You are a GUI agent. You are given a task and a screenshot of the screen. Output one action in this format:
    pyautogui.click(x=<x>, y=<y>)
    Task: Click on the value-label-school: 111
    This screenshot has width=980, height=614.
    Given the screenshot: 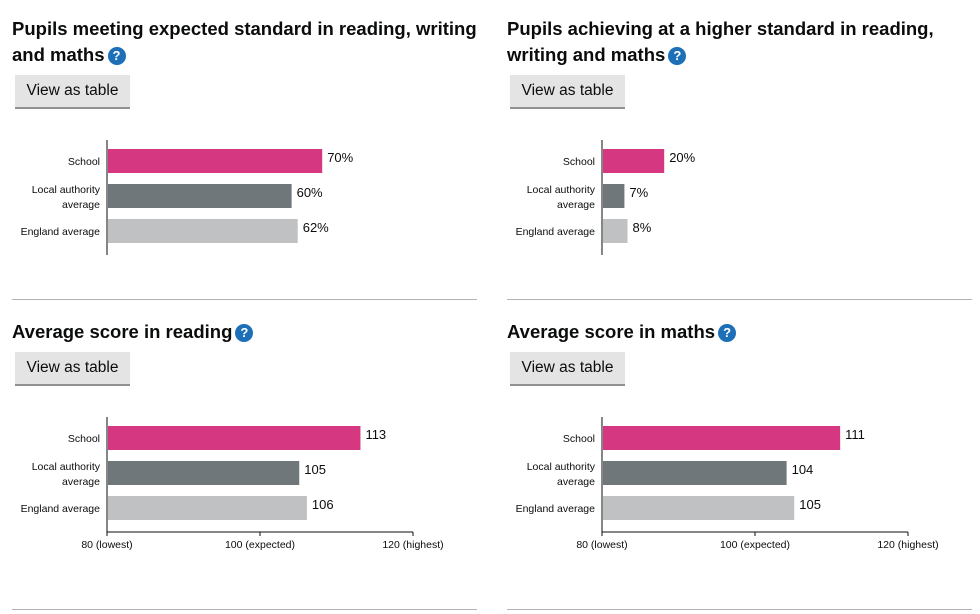 What is the action you would take?
    pyautogui.click(x=855, y=434)
    